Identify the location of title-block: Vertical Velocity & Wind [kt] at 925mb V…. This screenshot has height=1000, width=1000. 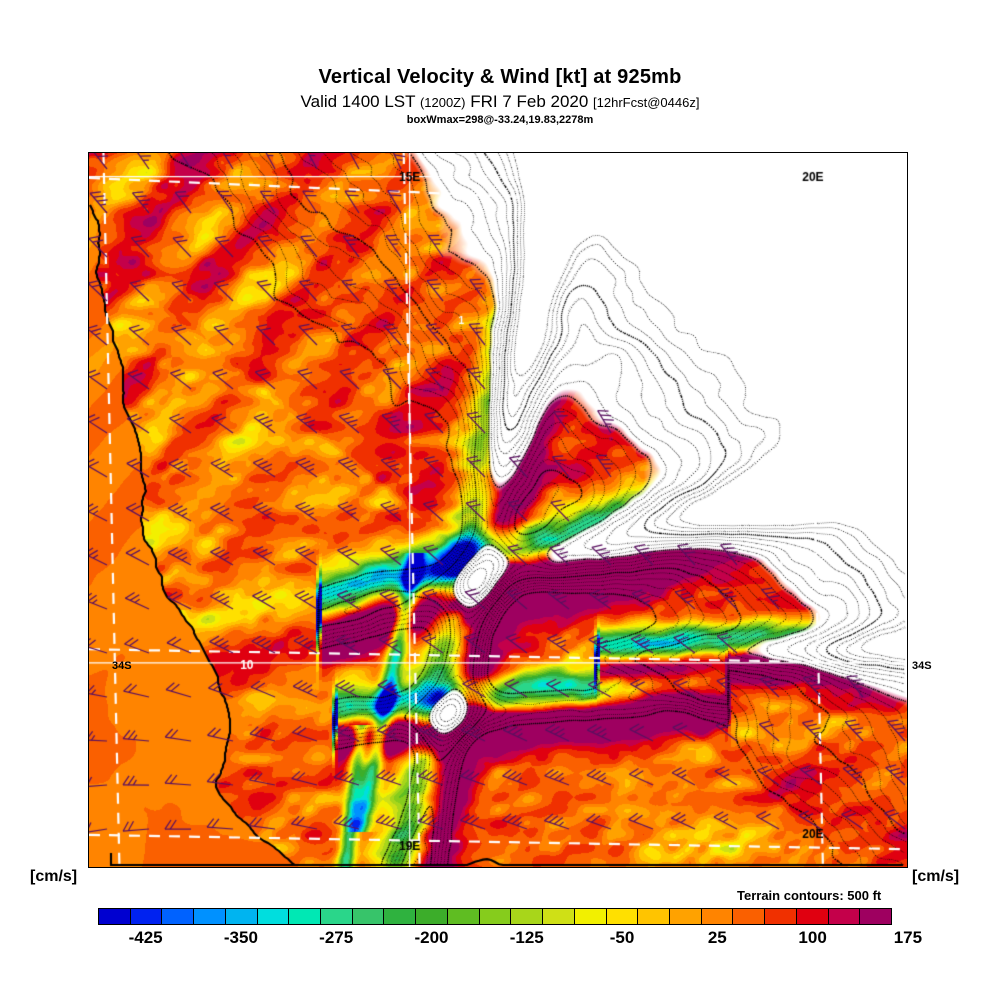
(500, 63).